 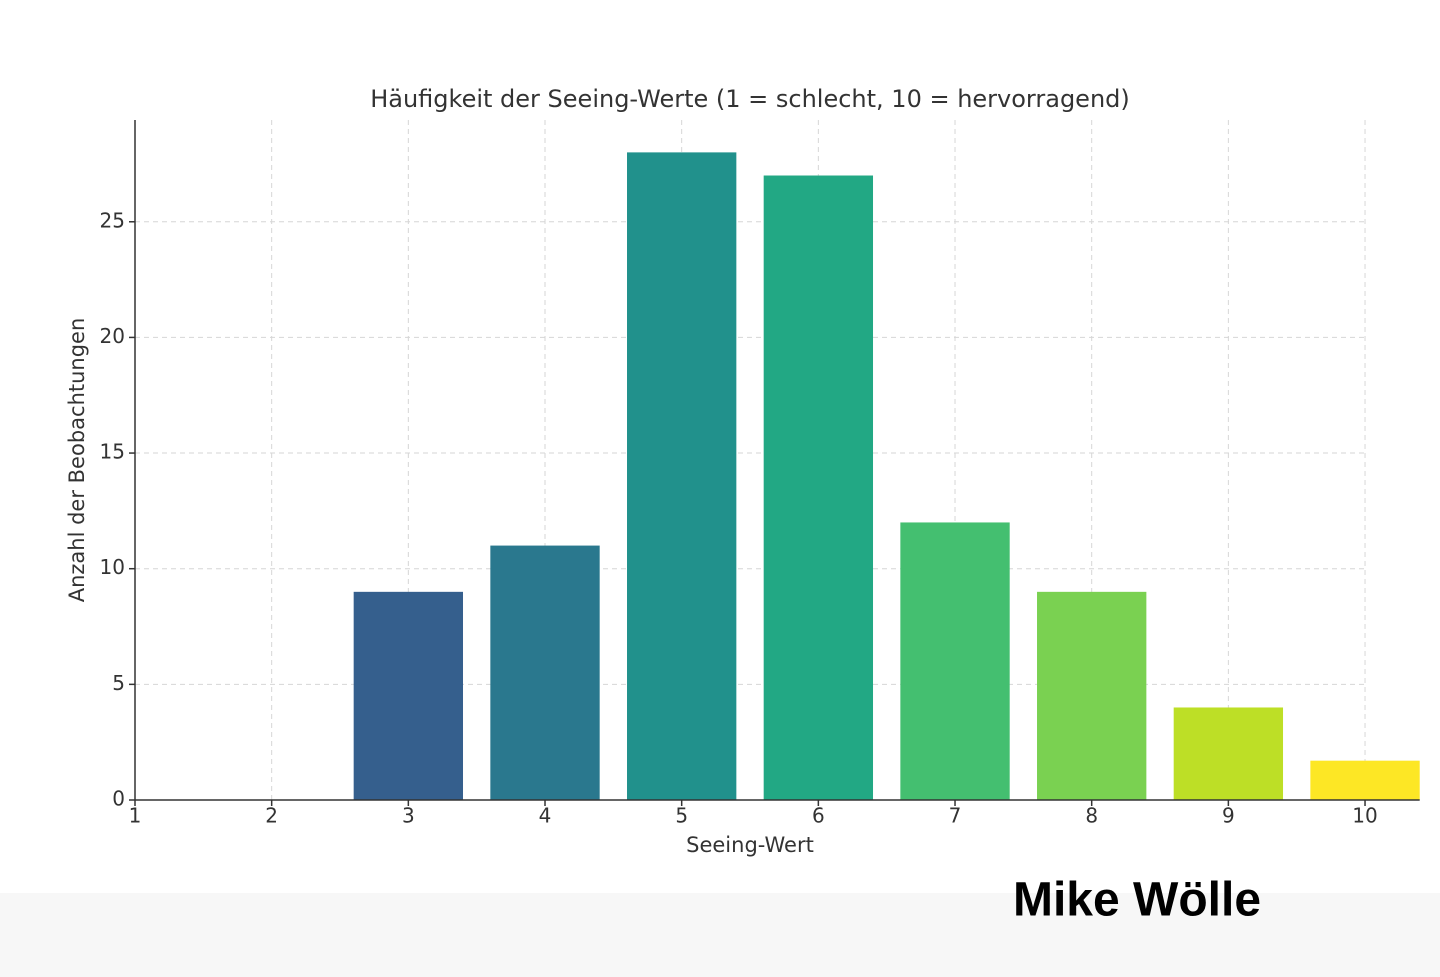 I want to click on x-tick-label: 5, so click(x=681, y=816).